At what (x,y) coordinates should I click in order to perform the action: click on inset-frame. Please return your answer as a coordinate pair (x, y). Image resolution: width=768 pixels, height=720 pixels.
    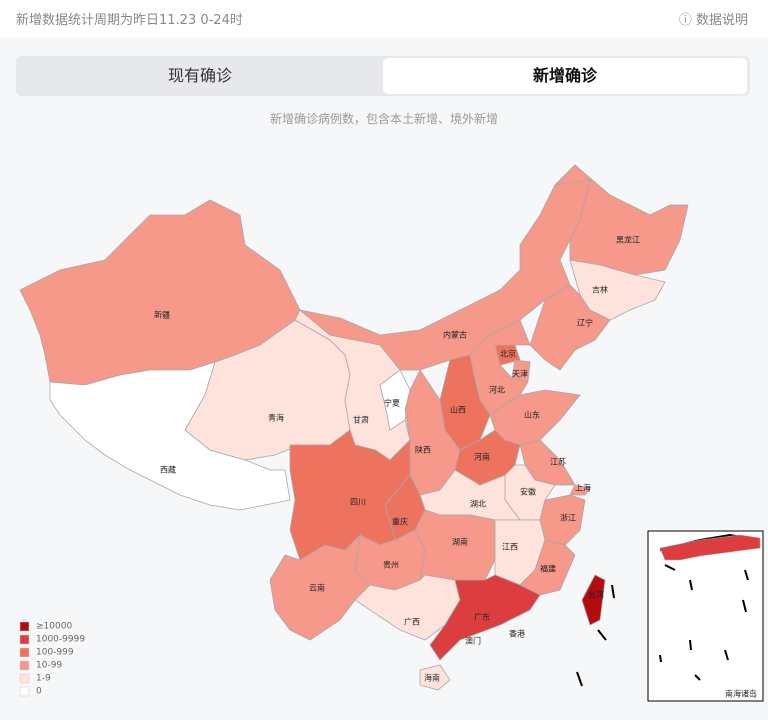
    Looking at the image, I should click on (705, 616).